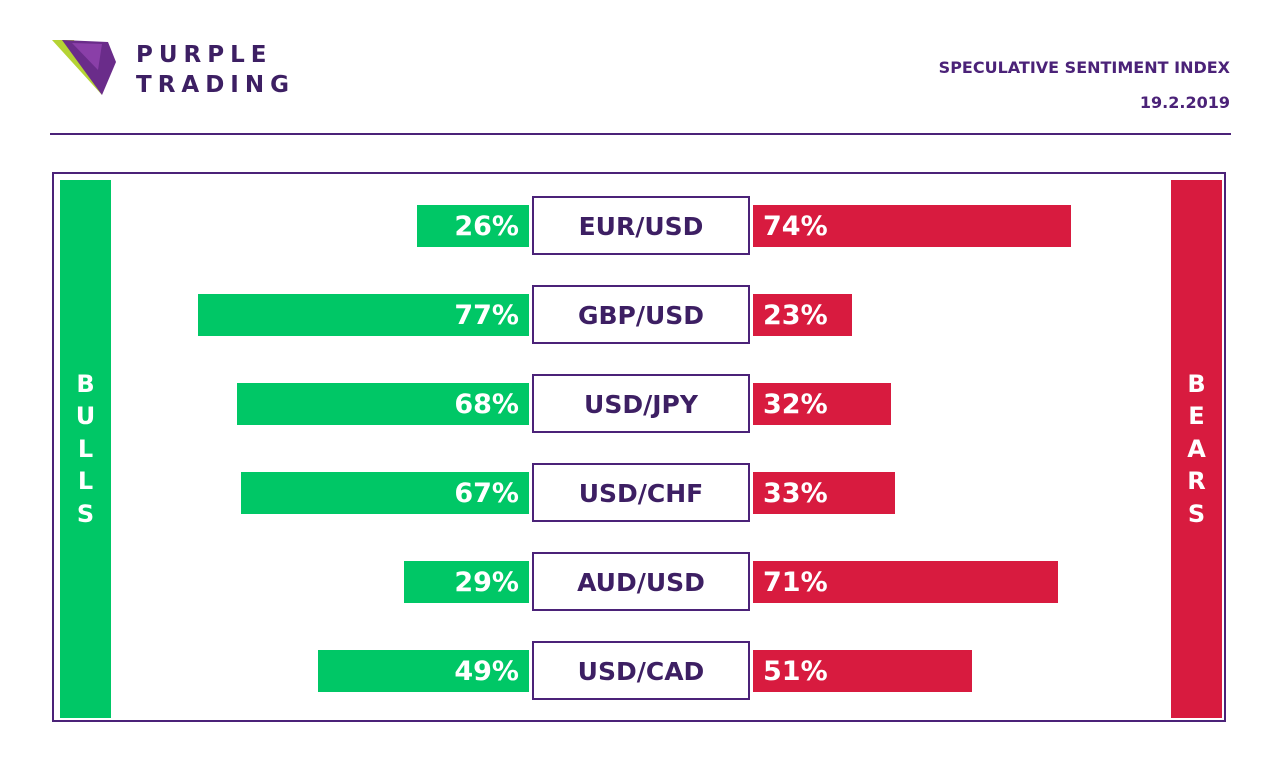  What do you see at coordinates (1196, 448) in the screenshot?
I see `bears-letter: A` at bounding box center [1196, 448].